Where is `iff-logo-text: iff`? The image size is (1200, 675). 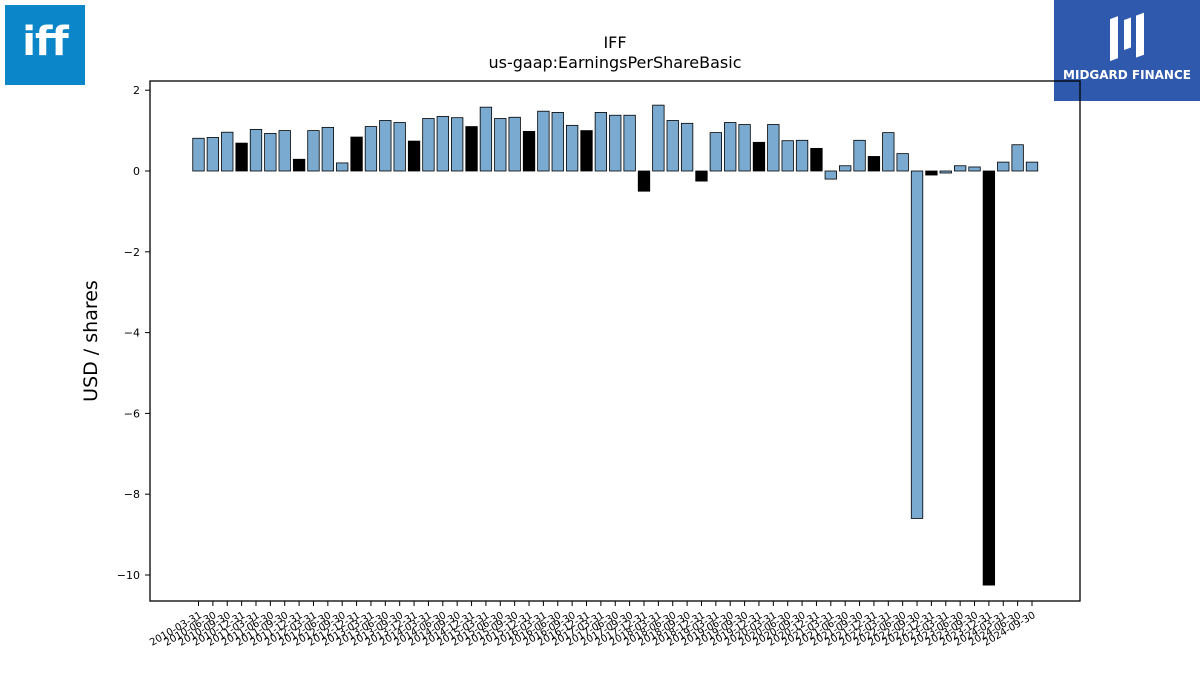 iff-logo-text: iff is located at coordinates (45, 42).